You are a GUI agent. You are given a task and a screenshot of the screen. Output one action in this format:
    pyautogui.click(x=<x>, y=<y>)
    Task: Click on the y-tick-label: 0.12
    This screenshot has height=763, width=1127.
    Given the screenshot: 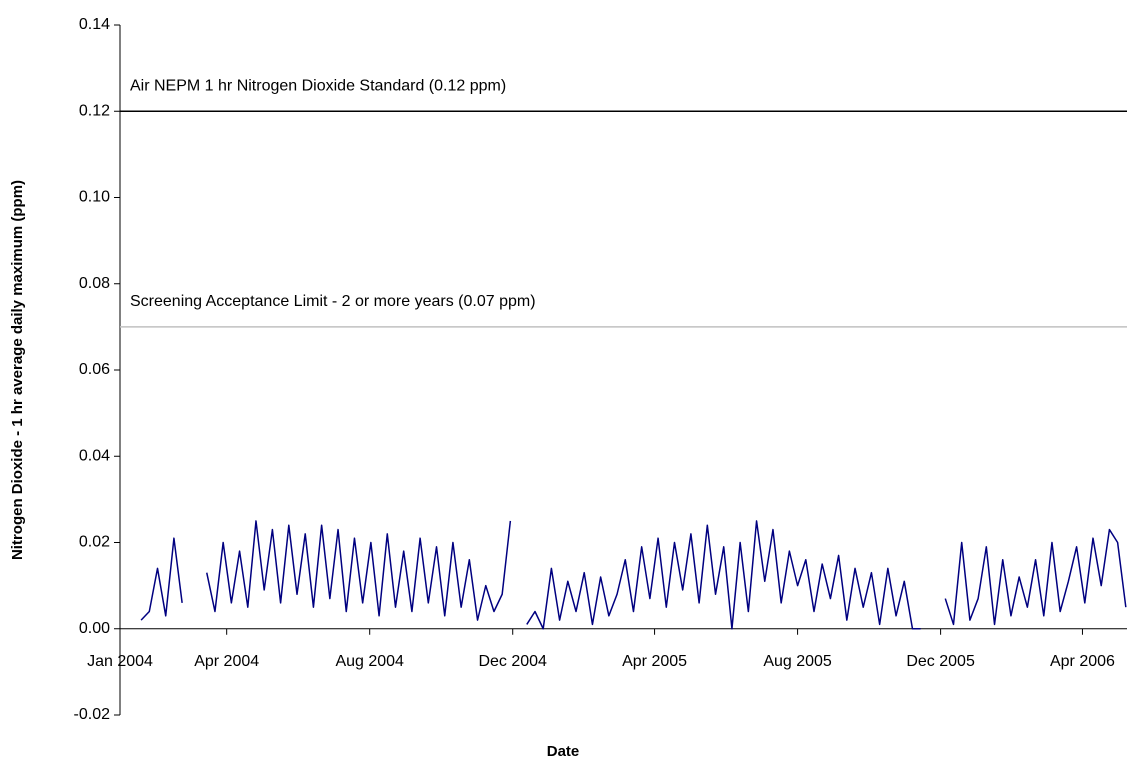 What is the action you would take?
    pyautogui.click(x=94, y=110)
    